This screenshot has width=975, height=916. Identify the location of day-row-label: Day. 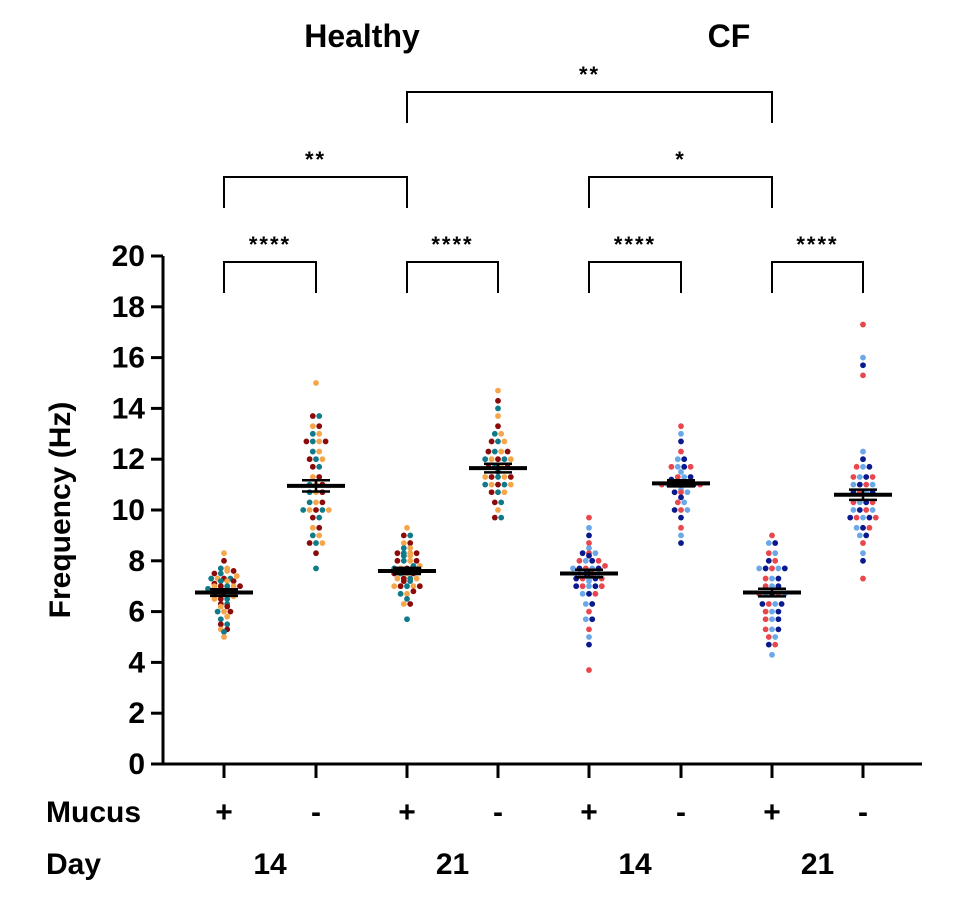
(73, 864).